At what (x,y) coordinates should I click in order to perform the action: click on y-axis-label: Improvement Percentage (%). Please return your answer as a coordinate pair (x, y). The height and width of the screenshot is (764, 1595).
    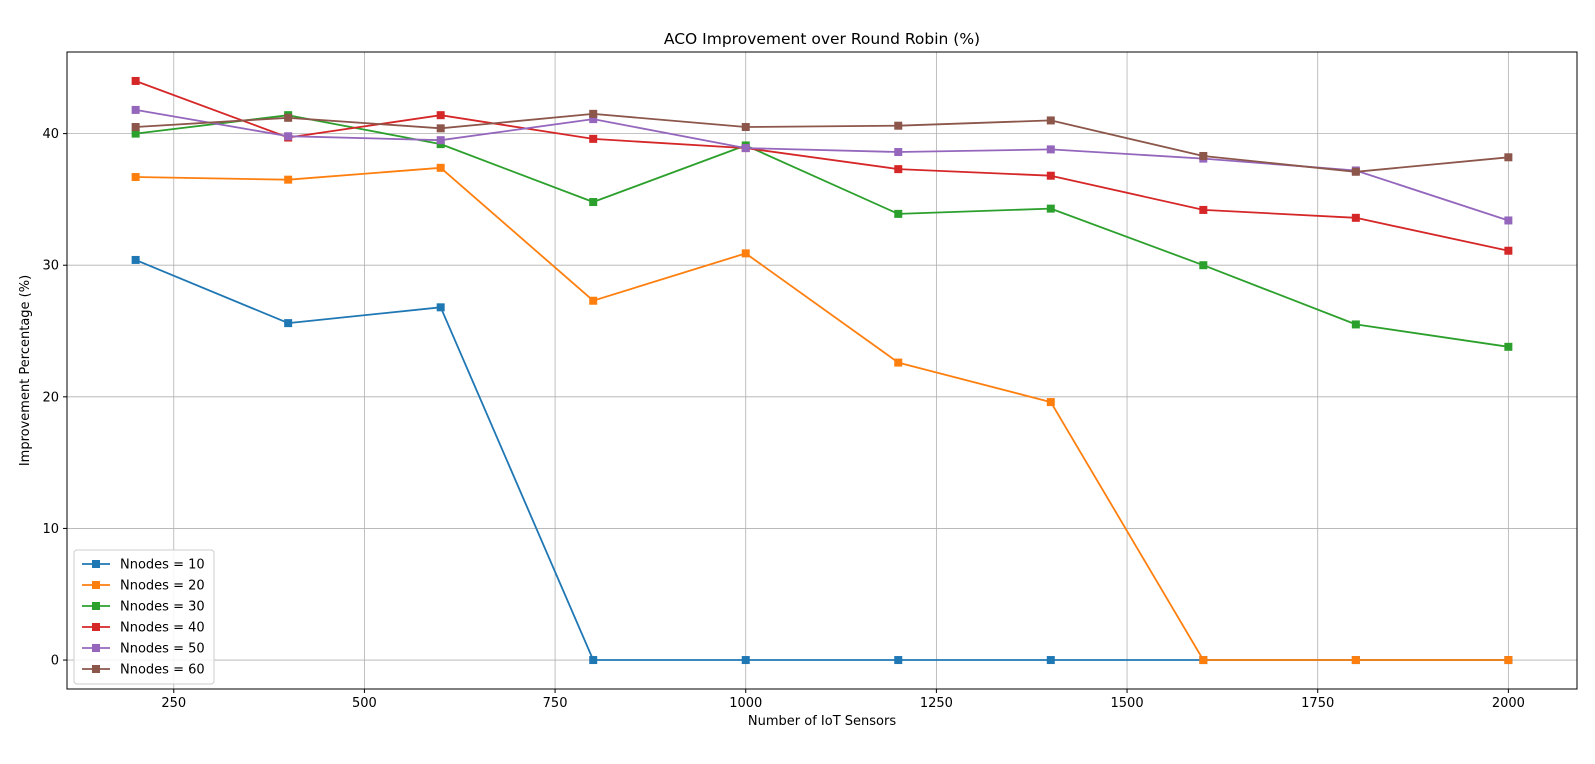
    Looking at the image, I should click on (25, 370).